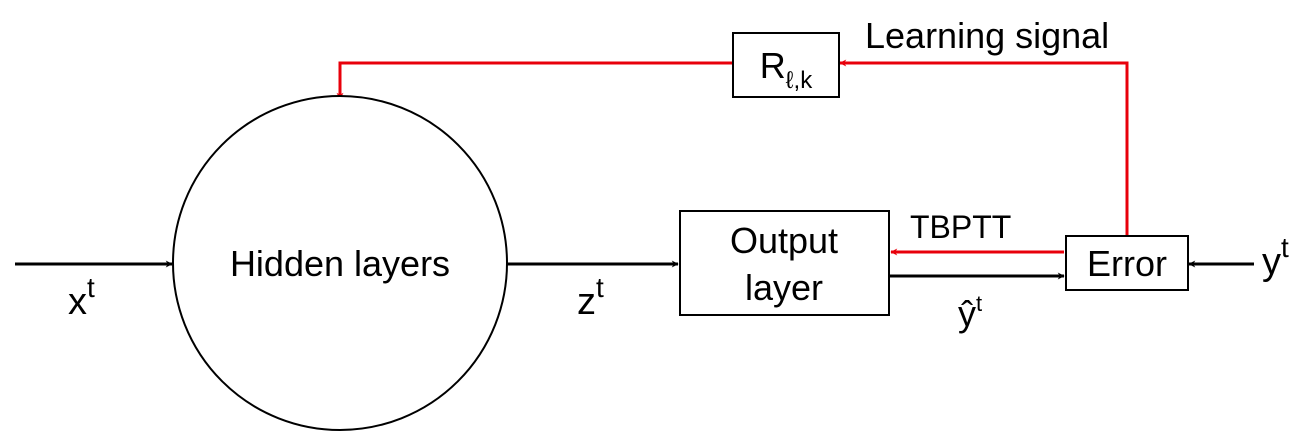  I want to click on r-base: R, so click(773, 65).